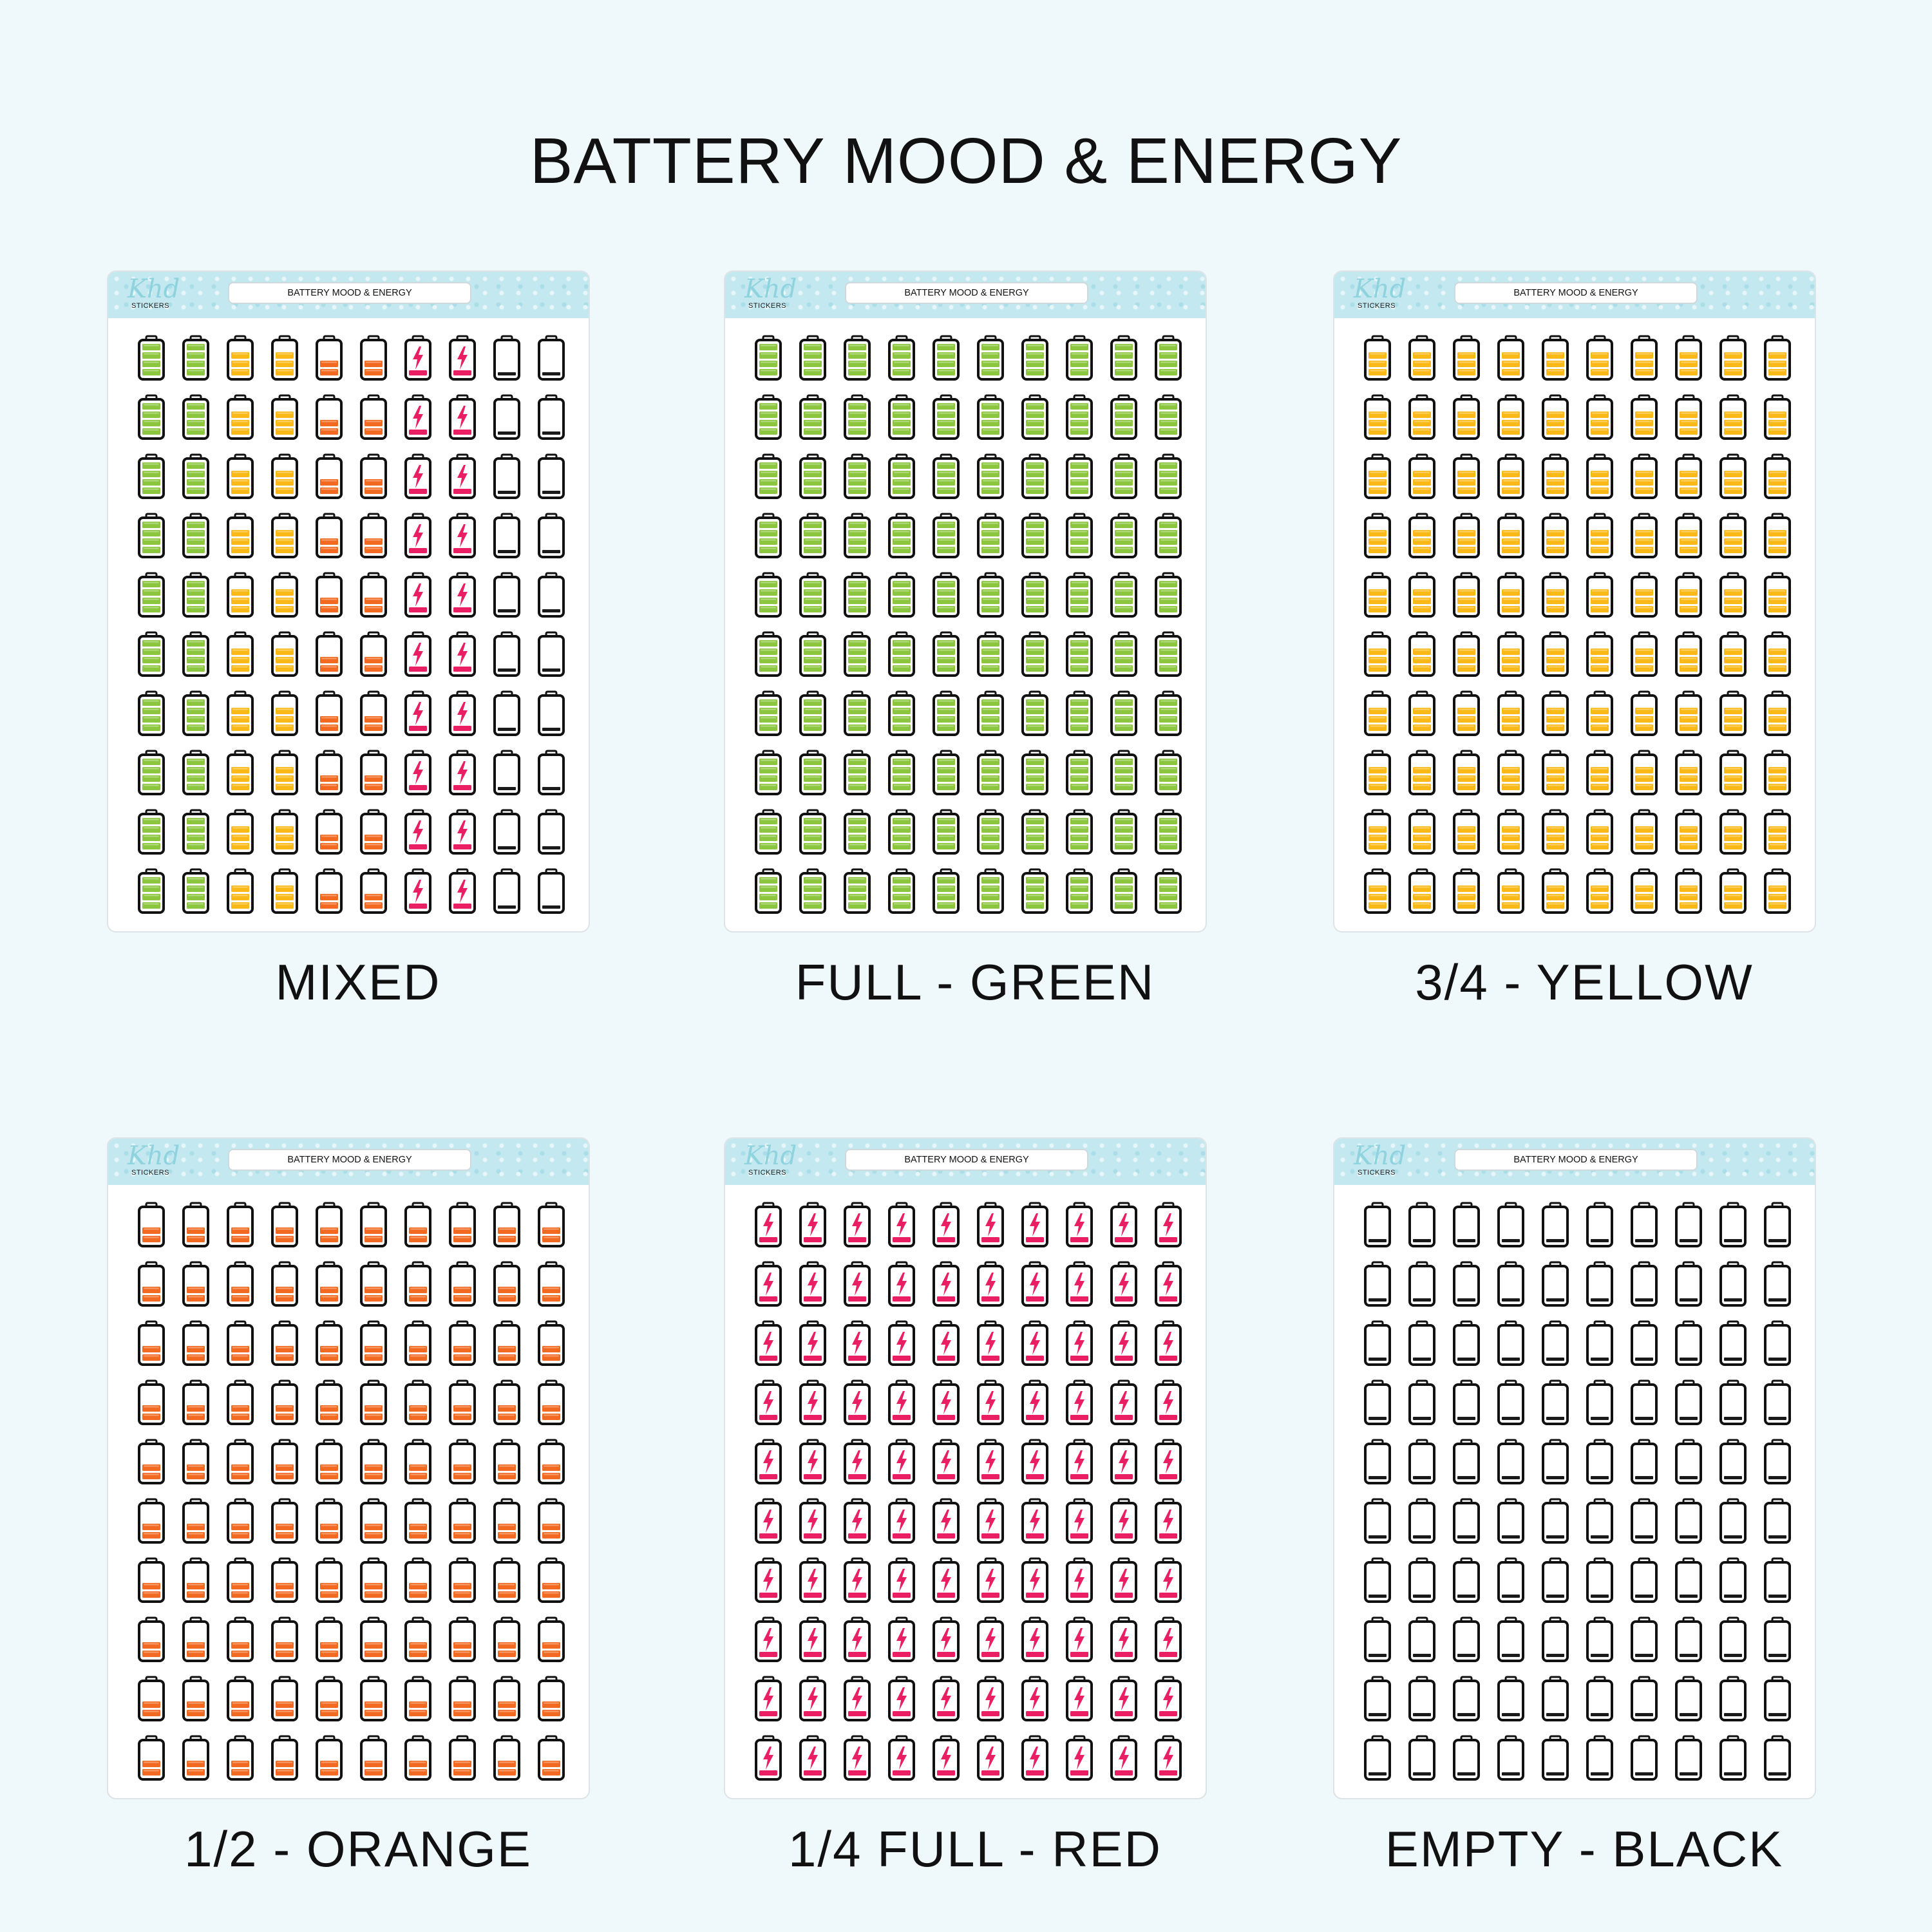 The height and width of the screenshot is (1932, 1932). I want to click on brand-logo: Khd STICKERS, so click(1380, 1161).